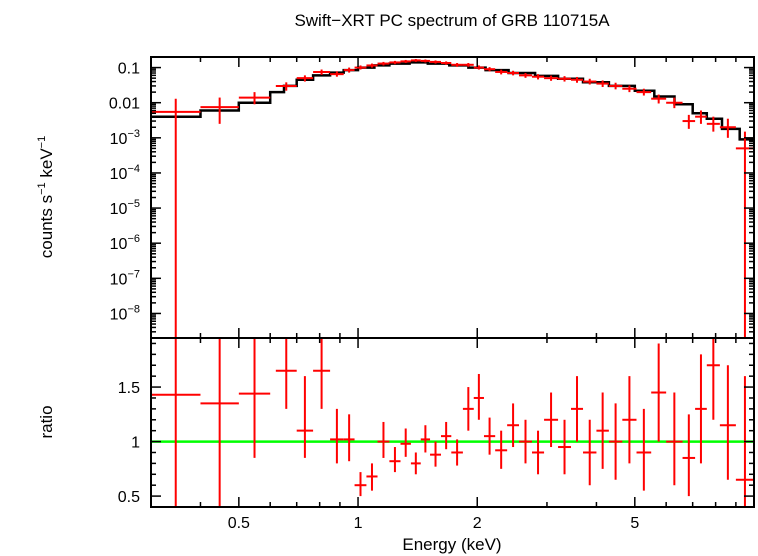 The width and height of the screenshot is (758, 556). What do you see at coordinates (42, 188) in the screenshot?
I see `spectrum-y-axis-label-exponent-1: −1` at bounding box center [42, 188].